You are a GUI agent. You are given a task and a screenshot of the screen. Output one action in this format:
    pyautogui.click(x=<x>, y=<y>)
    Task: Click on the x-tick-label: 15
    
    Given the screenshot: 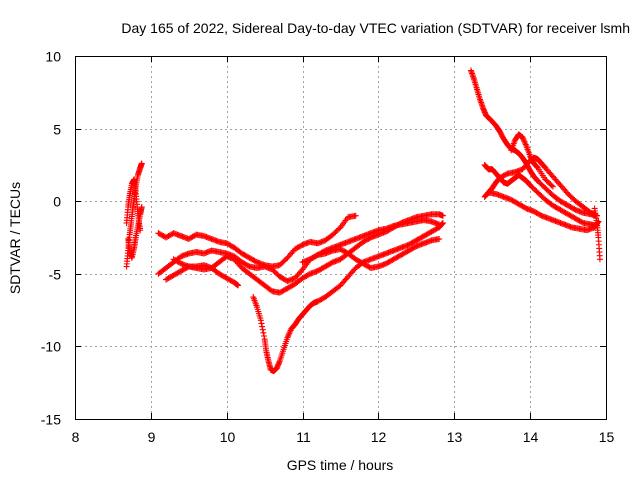 What is the action you would take?
    pyautogui.click(x=607, y=437)
    